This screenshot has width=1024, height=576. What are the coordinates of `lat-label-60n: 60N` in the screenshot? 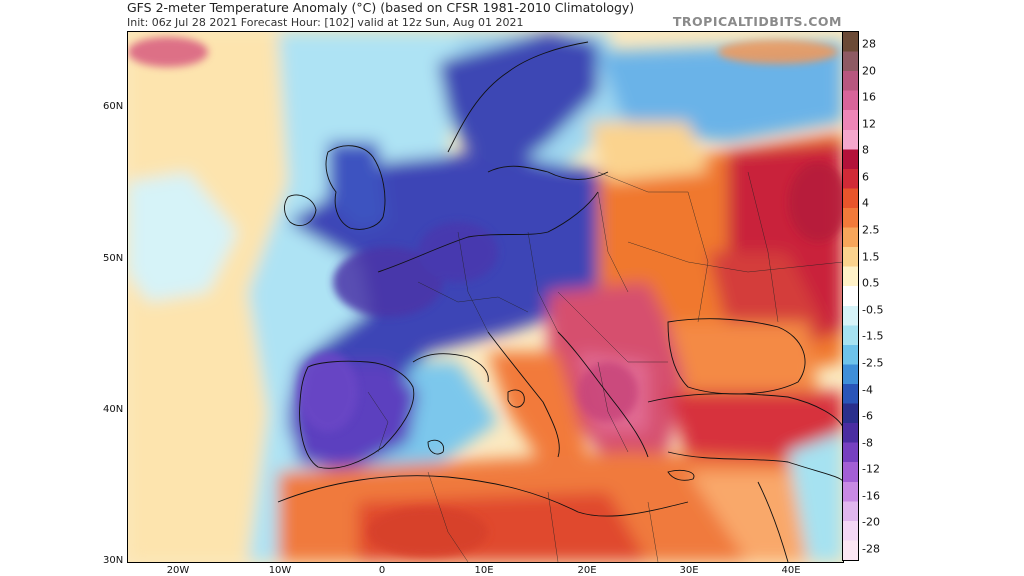 It's located at (113, 106).